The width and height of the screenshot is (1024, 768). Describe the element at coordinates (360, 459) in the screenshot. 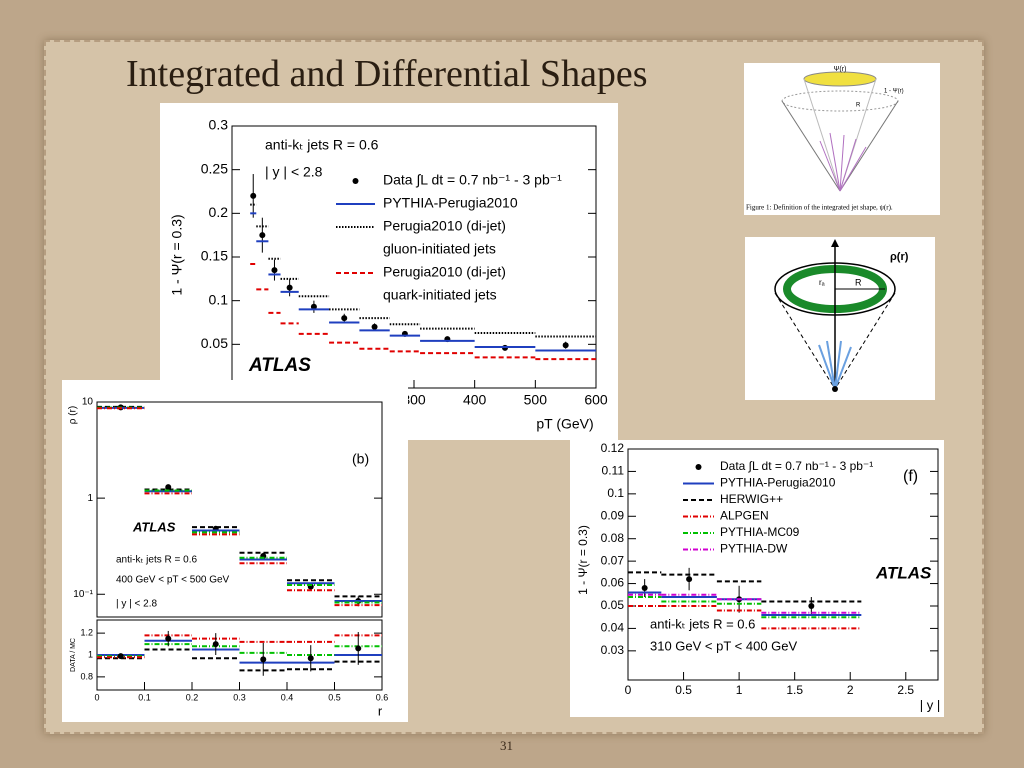

I see `annotation: (b)` at that location.